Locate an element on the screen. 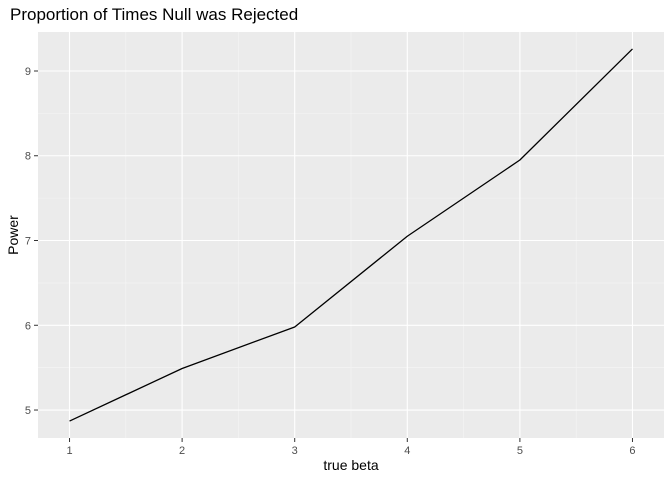 Image resolution: width=672 pixels, height=480 pixels. x-axis-title: true beta is located at coordinates (350, 465).